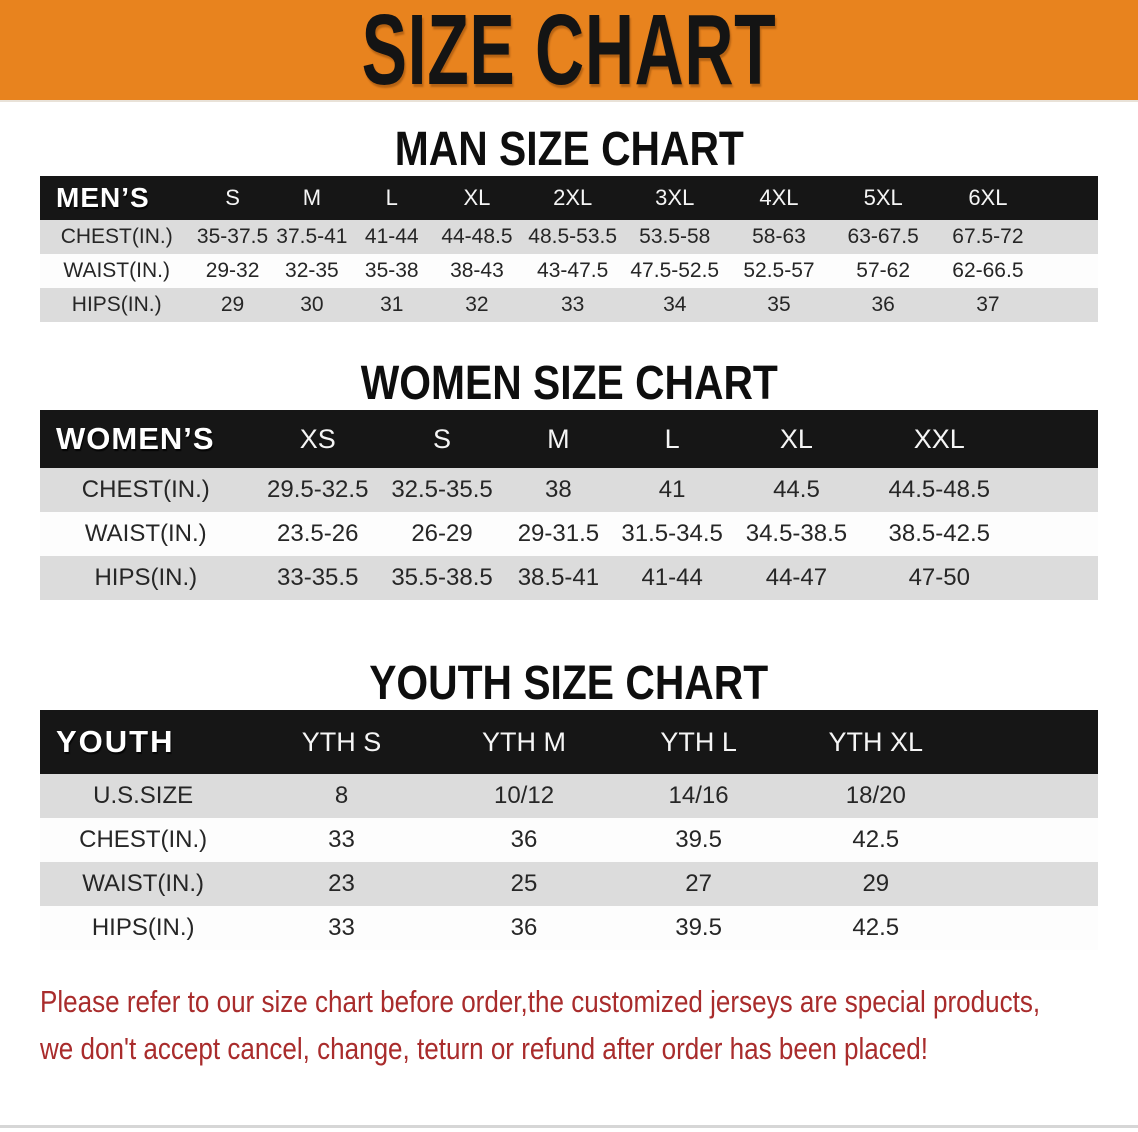  Describe the element at coordinates (698, 741) in the screenshot. I see `size-header-cell: YTH L` at that location.